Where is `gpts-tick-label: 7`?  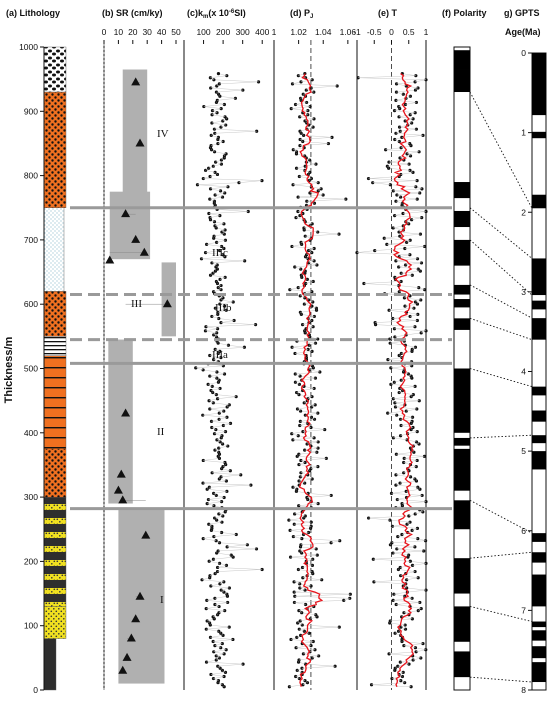
gpts-tick-label: 7 is located at coordinates (523, 610).